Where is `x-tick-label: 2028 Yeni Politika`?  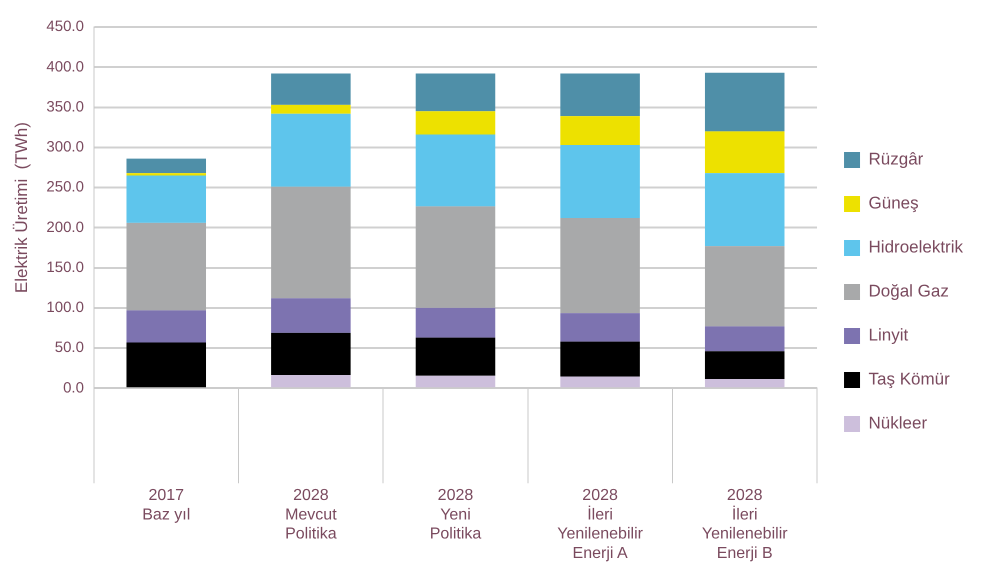 x-tick-label: 2028 Yeni Politika is located at coordinates (456, 515).